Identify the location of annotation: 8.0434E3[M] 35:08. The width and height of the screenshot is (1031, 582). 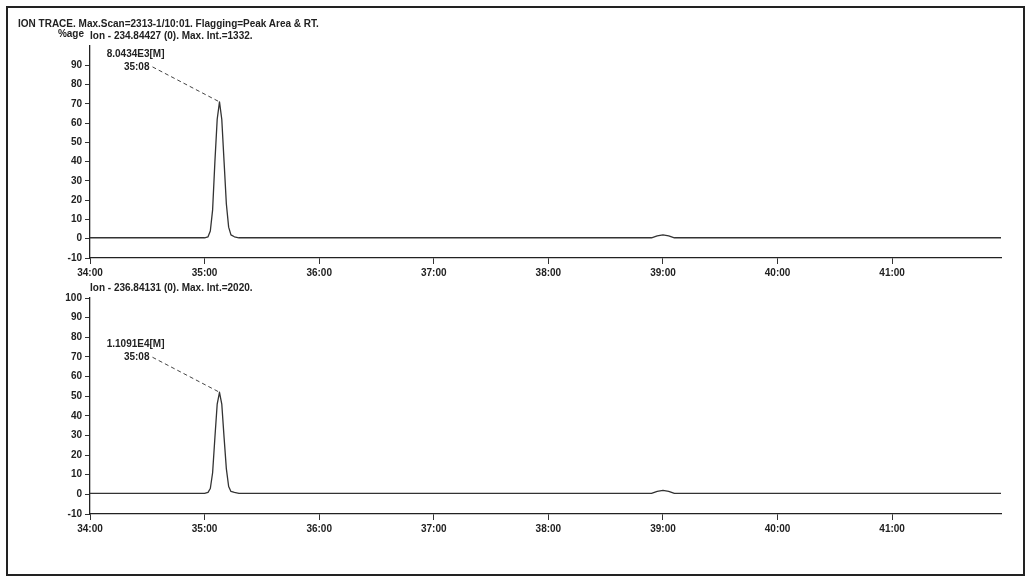
(135, 59).